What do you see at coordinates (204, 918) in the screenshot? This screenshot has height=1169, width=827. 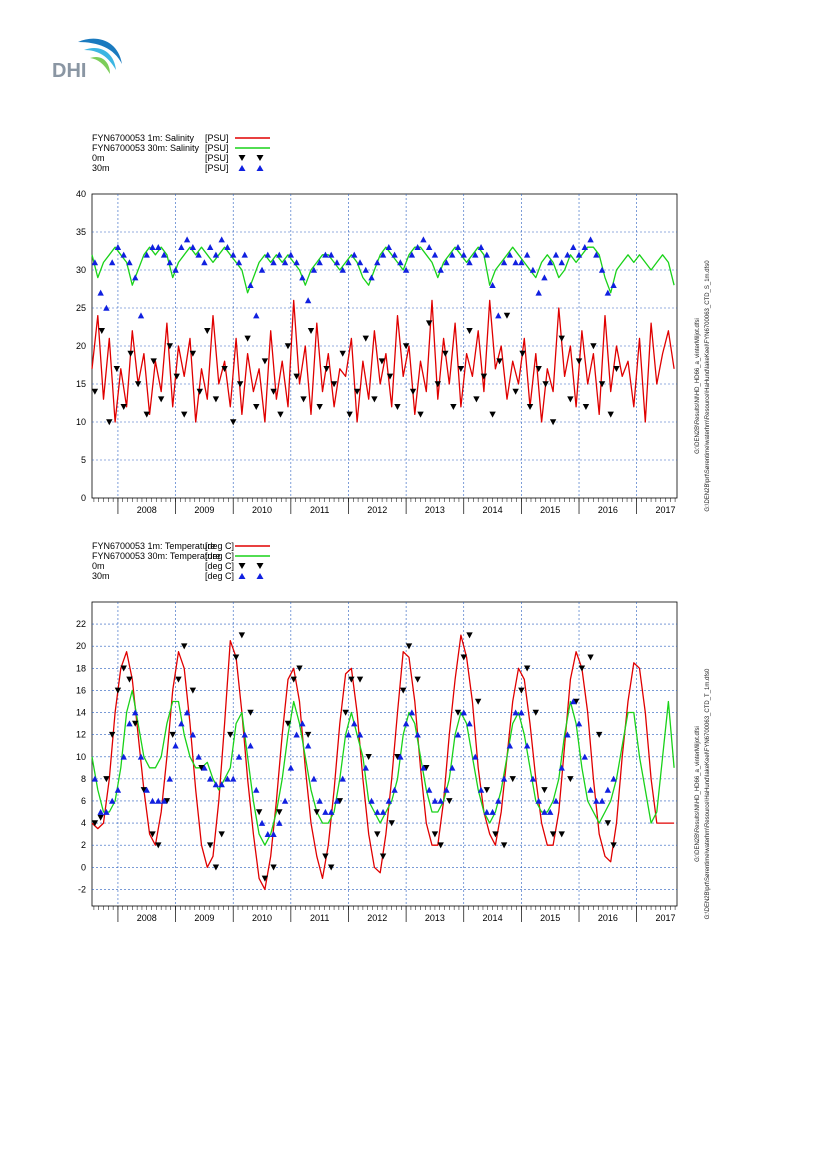 I see `x-tick-label: 2009` at bounding box center [204, 918].